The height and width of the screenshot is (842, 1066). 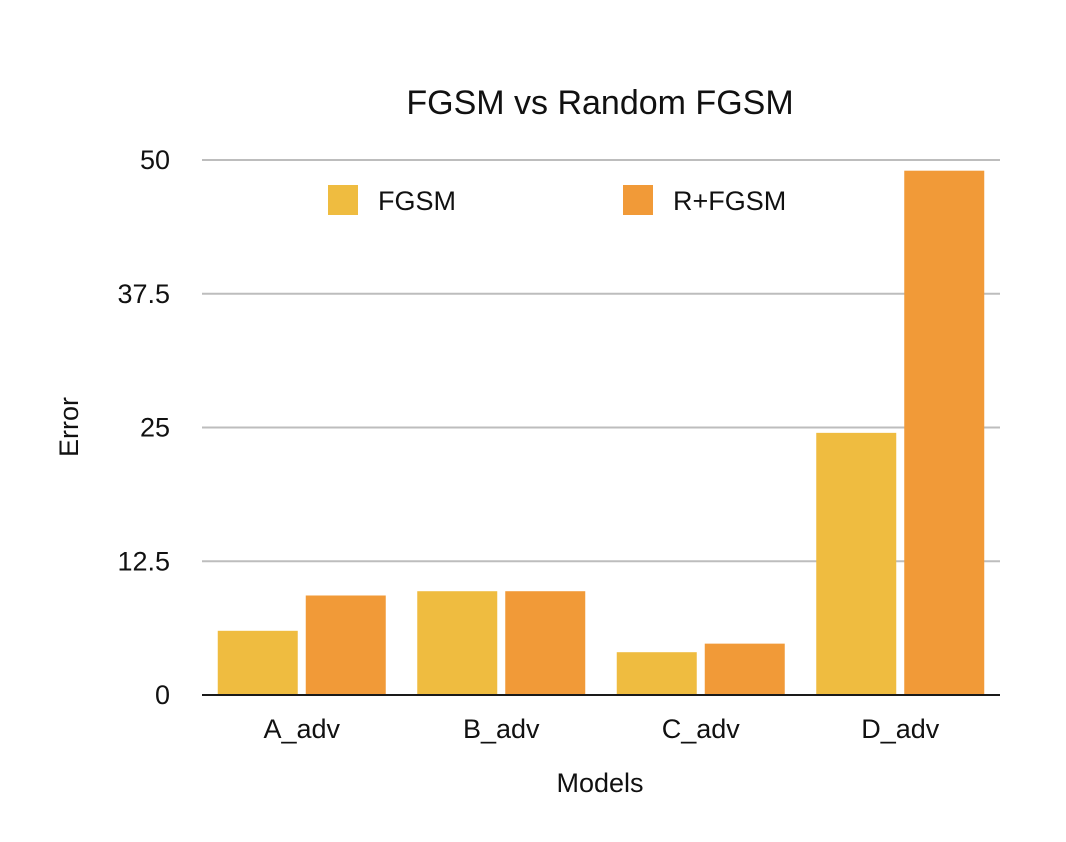 What do you see at coordinates (557, 200) in the screenshot?
I see `legend: FGSM R+FGSM` at bounding box center [557, 200].